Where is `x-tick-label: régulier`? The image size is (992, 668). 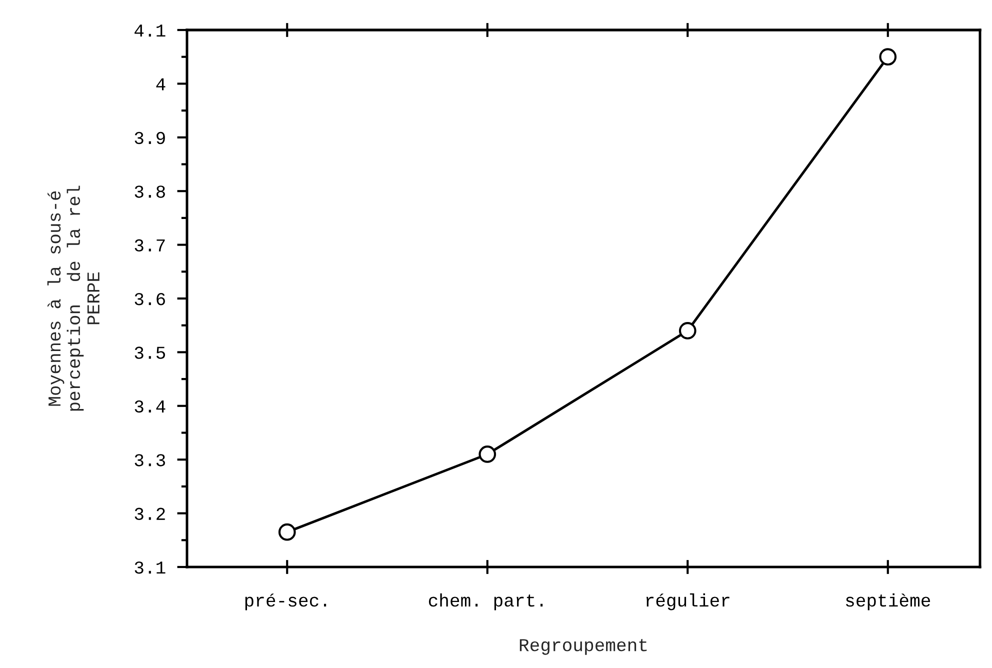
x-tick-label: régulier is located at coordinates (688, 601).